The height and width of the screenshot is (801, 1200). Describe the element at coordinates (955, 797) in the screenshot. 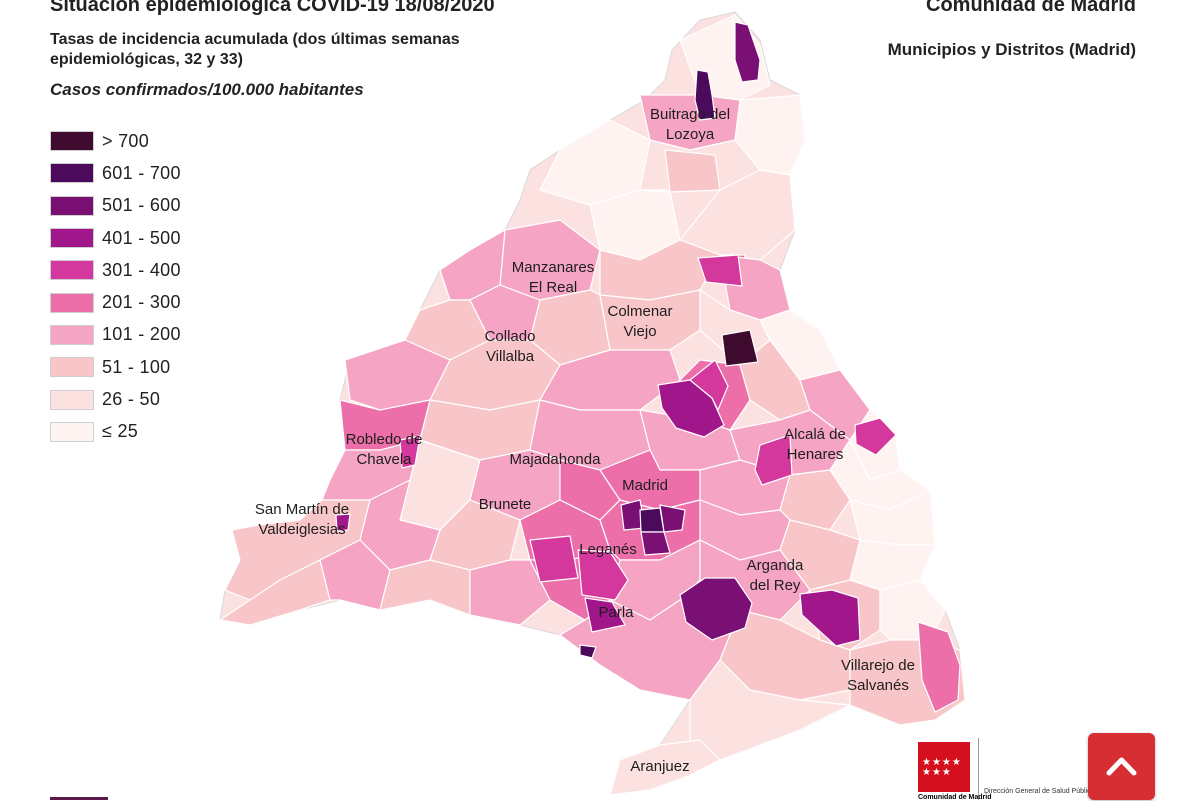

I see `logo-org: Comunidad de Madrid` at that location.